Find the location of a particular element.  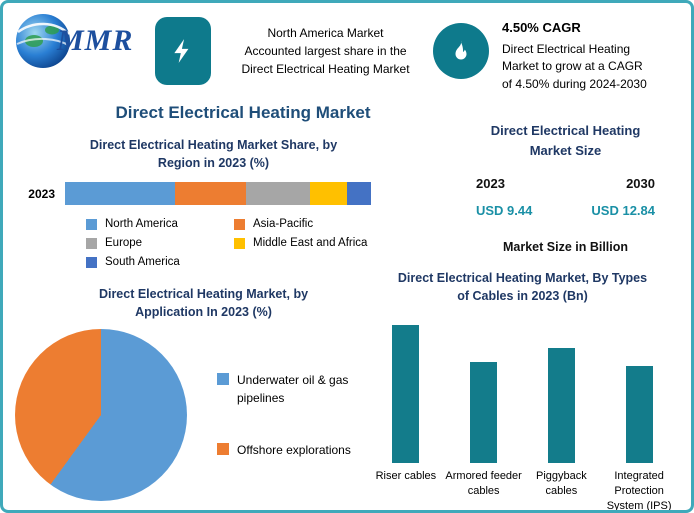

region-stacked-bar is located at coordinates (218, 194).